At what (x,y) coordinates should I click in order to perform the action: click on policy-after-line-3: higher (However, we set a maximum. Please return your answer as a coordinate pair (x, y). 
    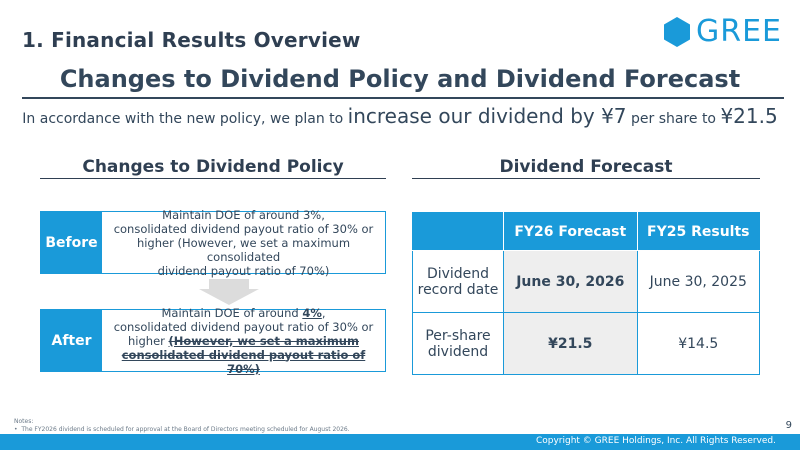
    Looking at the image, I should click on (243, 341).